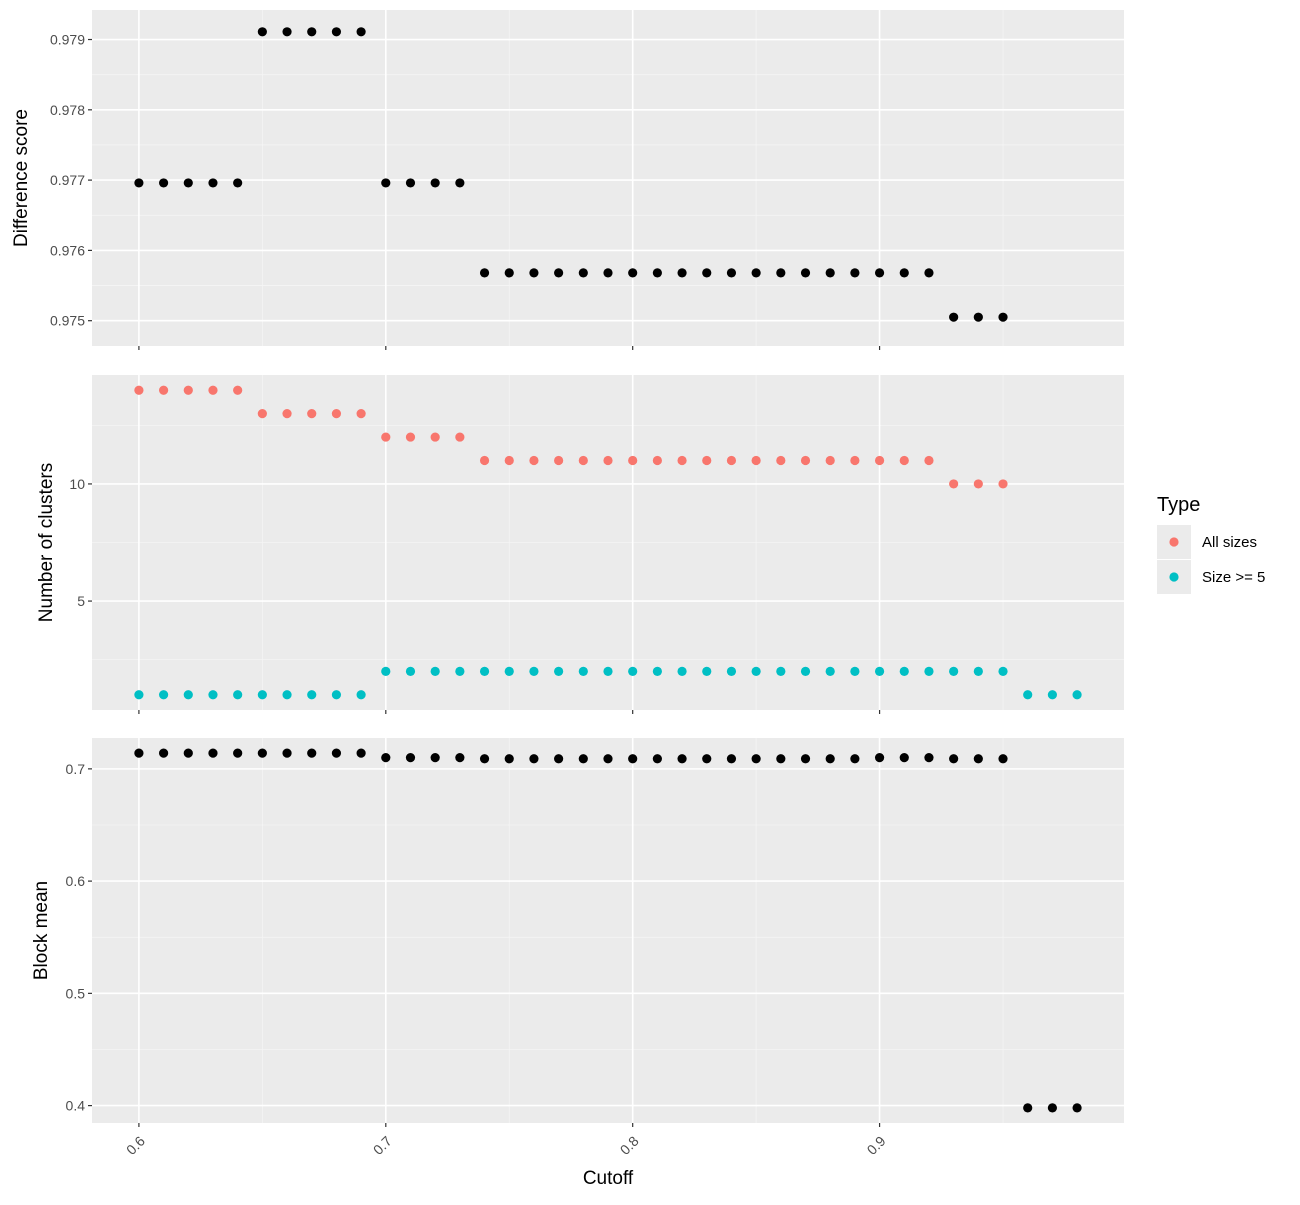  Describe the element at coordinates (21, 178) in the screenshot. I see `y-axis-title: Difference score` at that location.